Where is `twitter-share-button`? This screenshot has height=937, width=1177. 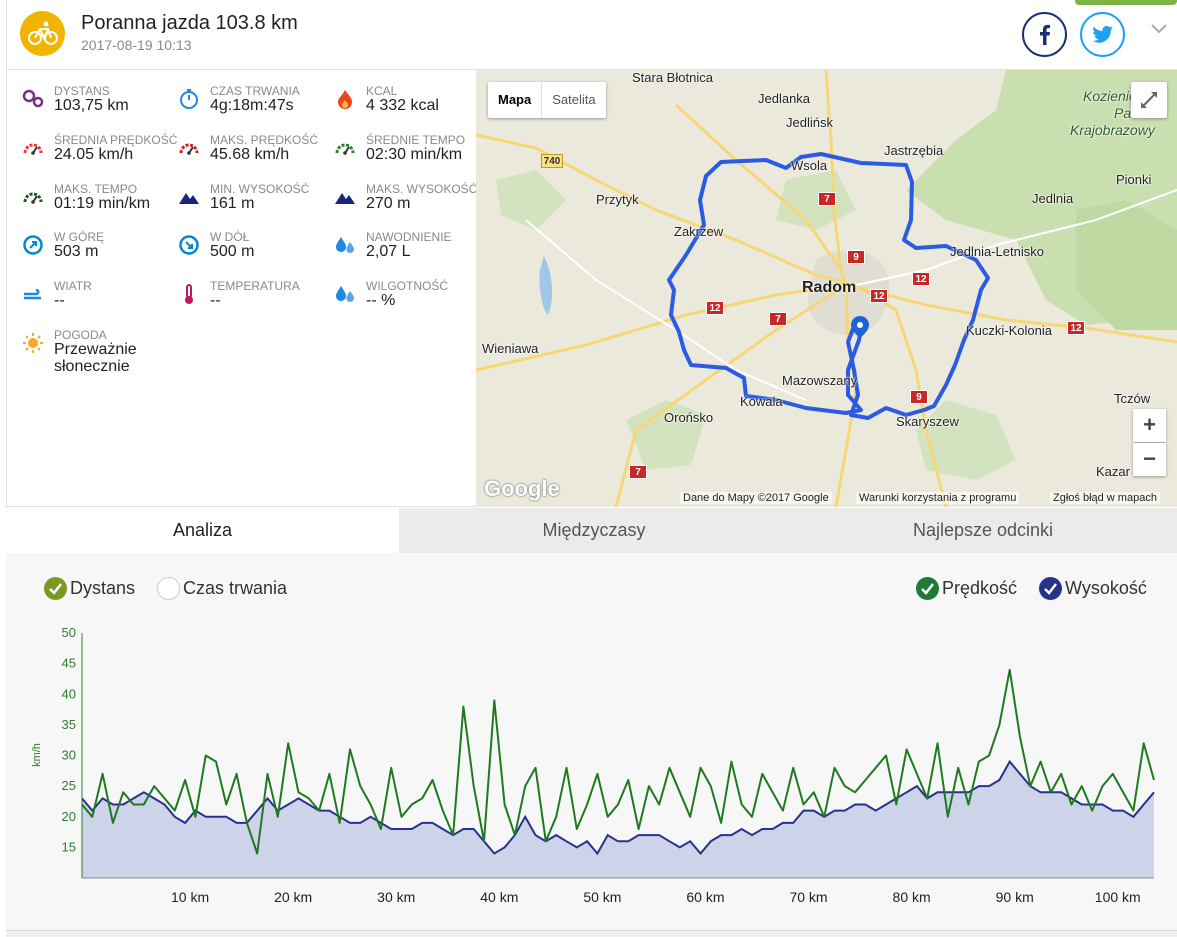 twitter-share-button is located at coordinates (1102, 34).